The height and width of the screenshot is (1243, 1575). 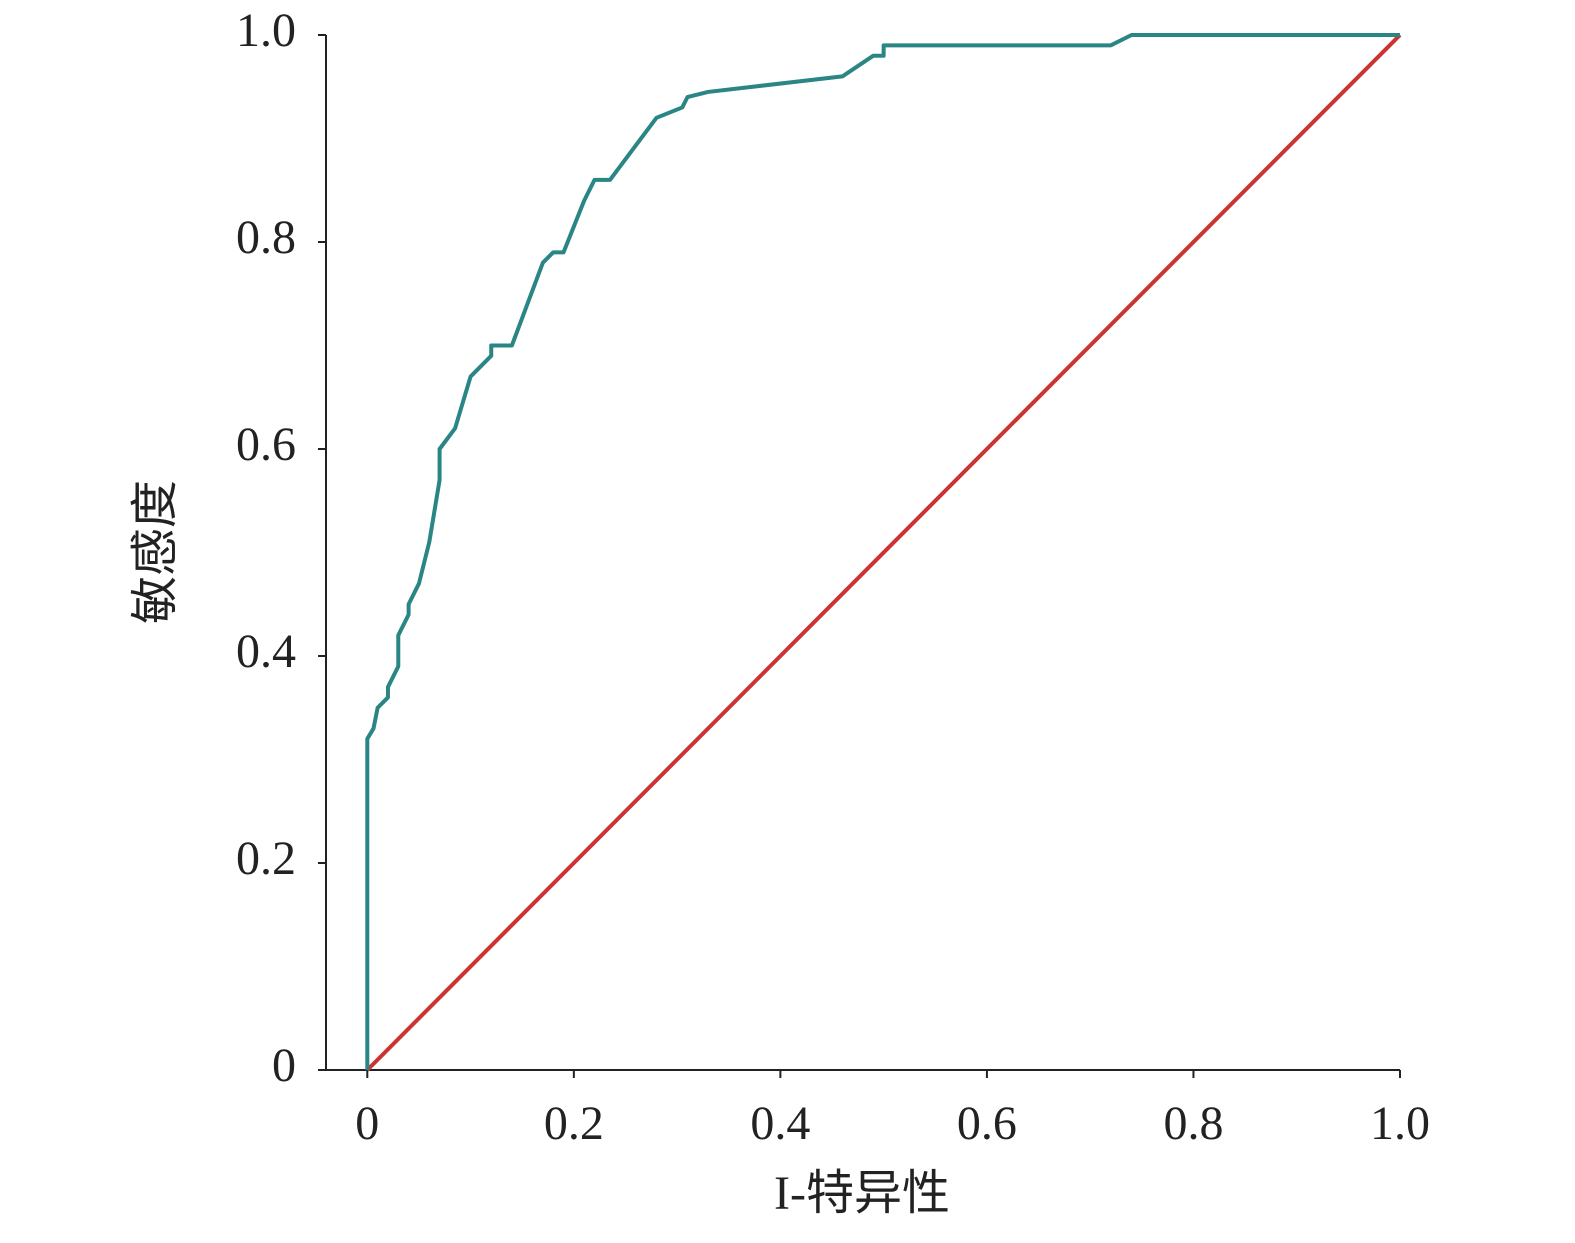 I want to click on x-tick-label: 0.2, so click(x=574, y=1123).